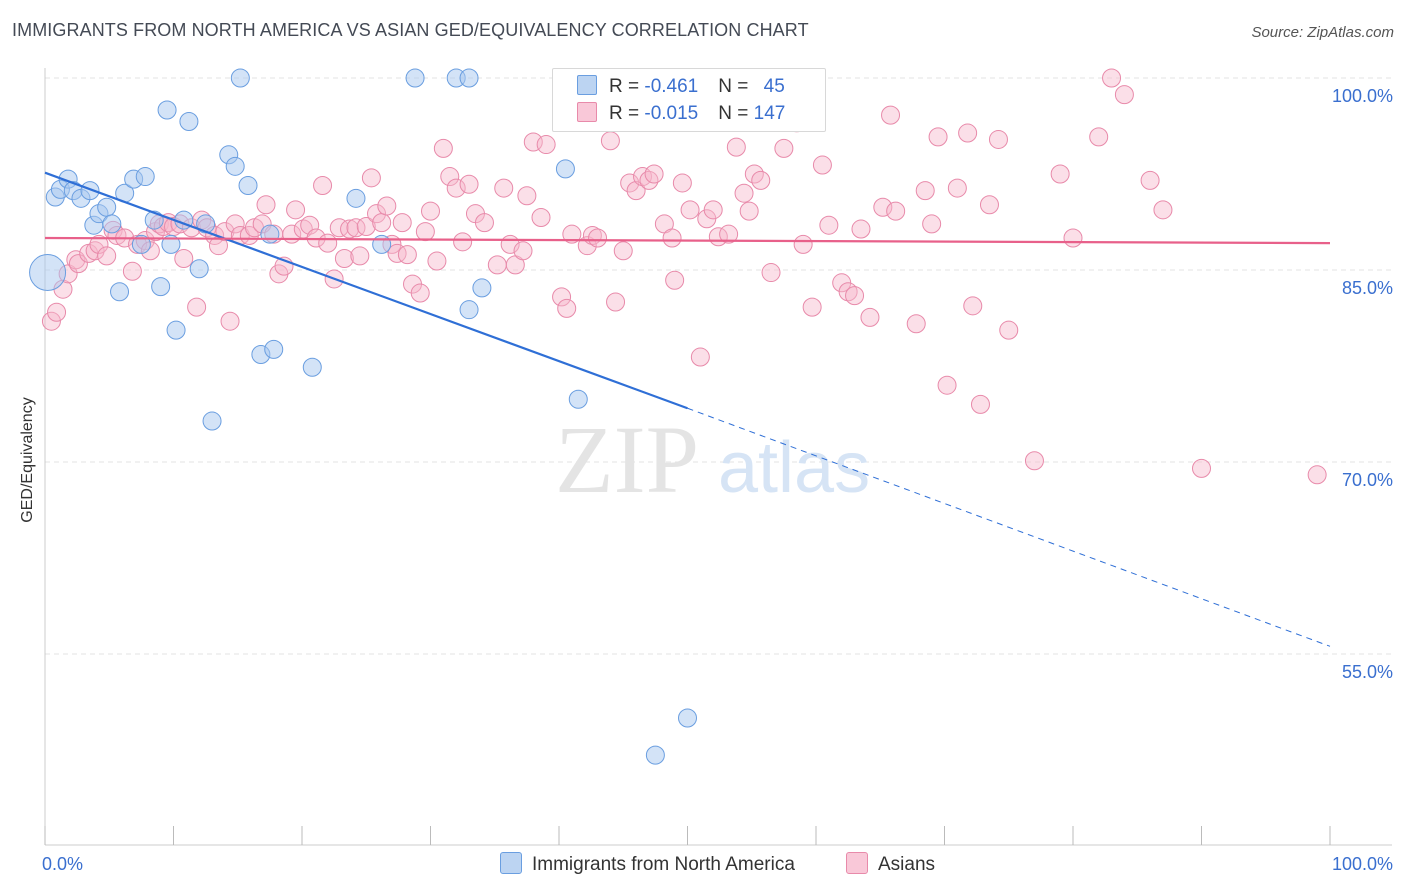 The width and height of the screenshot is (1406, 892). I want to click on x-tick-label-end: 100.0%, so click(1362, 864).